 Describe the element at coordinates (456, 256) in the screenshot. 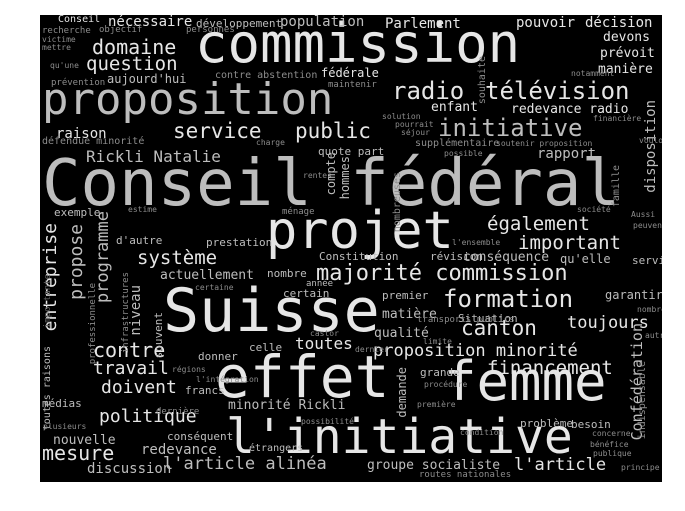

I see `word-revision: révision` at that location.